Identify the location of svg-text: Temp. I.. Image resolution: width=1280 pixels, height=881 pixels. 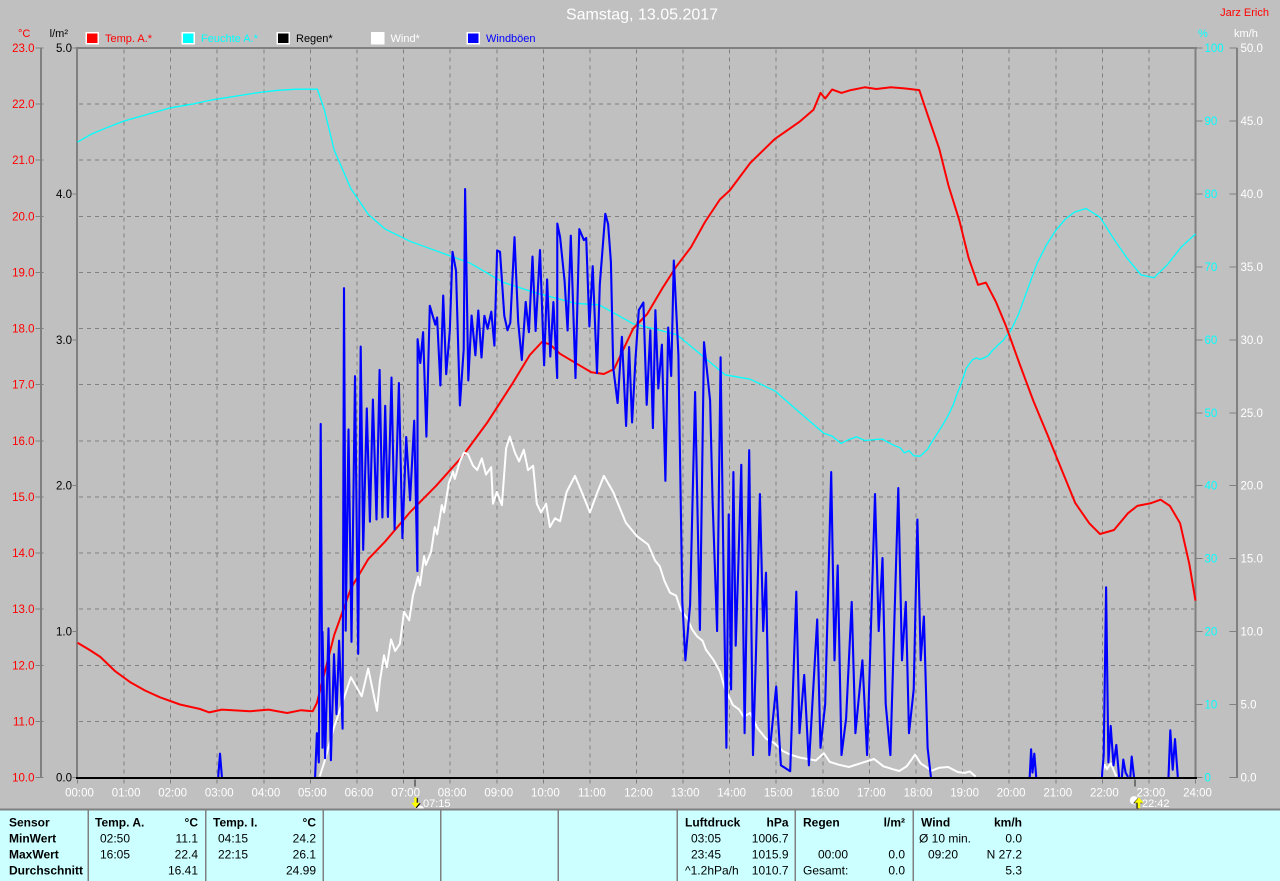
(235, 823).